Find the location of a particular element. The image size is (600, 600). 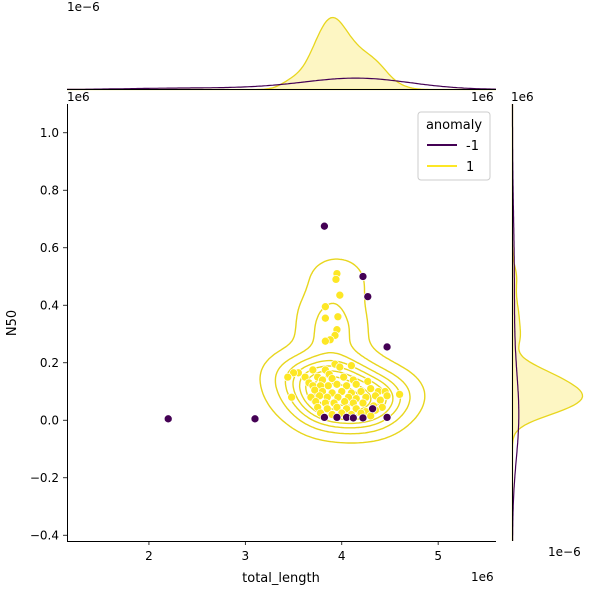

top-marginal: 1e−6 is located at coordinates (282, 45).